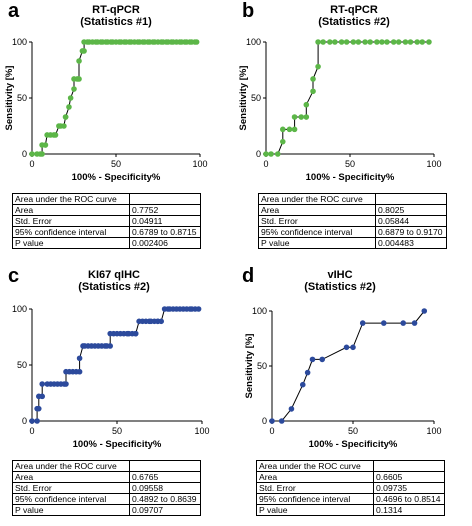  What do you see at coordinates (350, 488) in the screenshot?
I see `table-row: Std. Error 0.09735` at bounding box center [350, 488].